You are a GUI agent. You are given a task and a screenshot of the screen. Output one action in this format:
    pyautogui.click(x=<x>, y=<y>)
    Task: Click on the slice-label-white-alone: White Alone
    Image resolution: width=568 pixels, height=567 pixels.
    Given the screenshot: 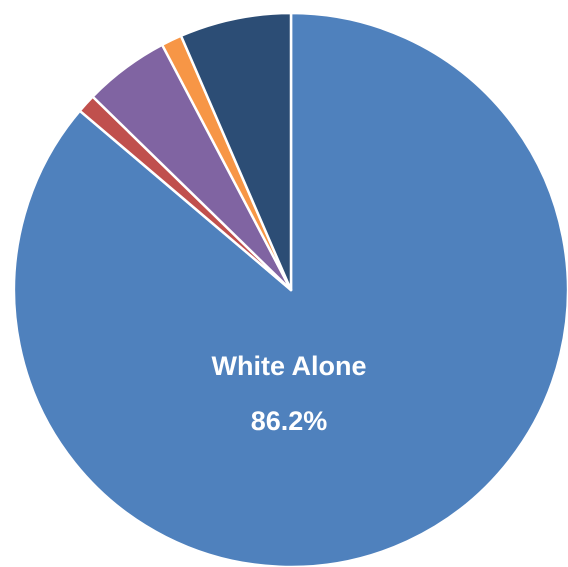 What is the action you would take?
    pyautogui.click(x=289, y=366)
    